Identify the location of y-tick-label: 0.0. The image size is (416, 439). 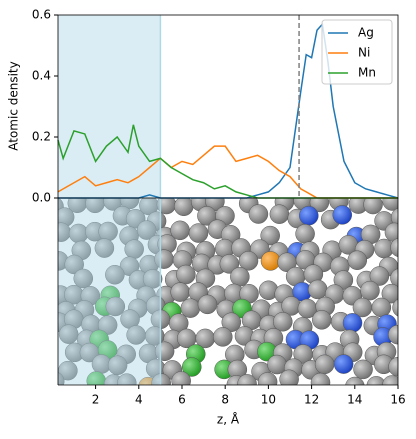
(41, 198).